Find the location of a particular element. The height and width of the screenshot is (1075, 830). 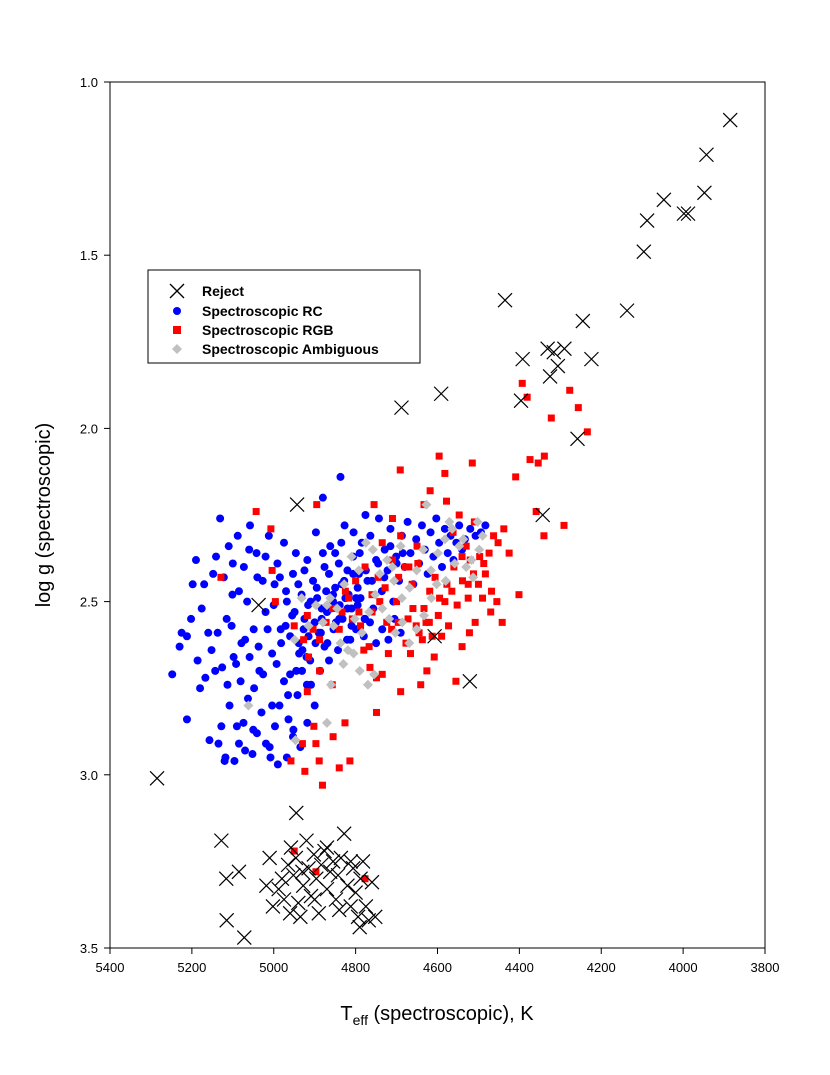

x-axis-ticks: 5400 5200 5000 4800 4600 4400 4200 4000 3800 is located at coordinates (438, 961).